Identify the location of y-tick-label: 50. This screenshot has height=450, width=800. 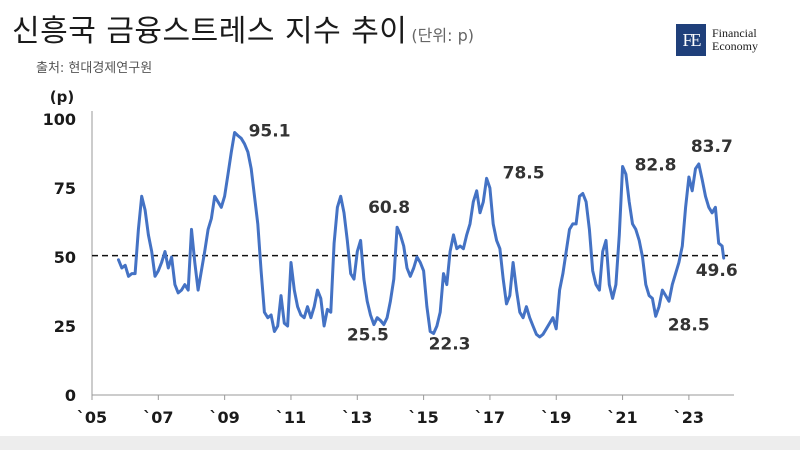
(65, 257).